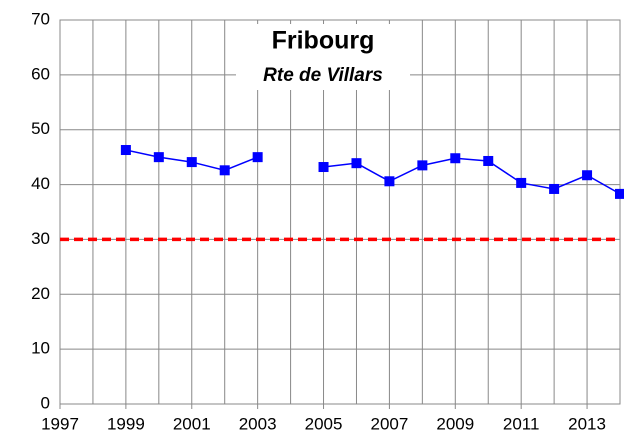 Image resolution: width=624 pixels, height=441 pixels. Describe the element at coordinates (40, 183) in the screenshot. I see `y-tick-label: 40` at that location.